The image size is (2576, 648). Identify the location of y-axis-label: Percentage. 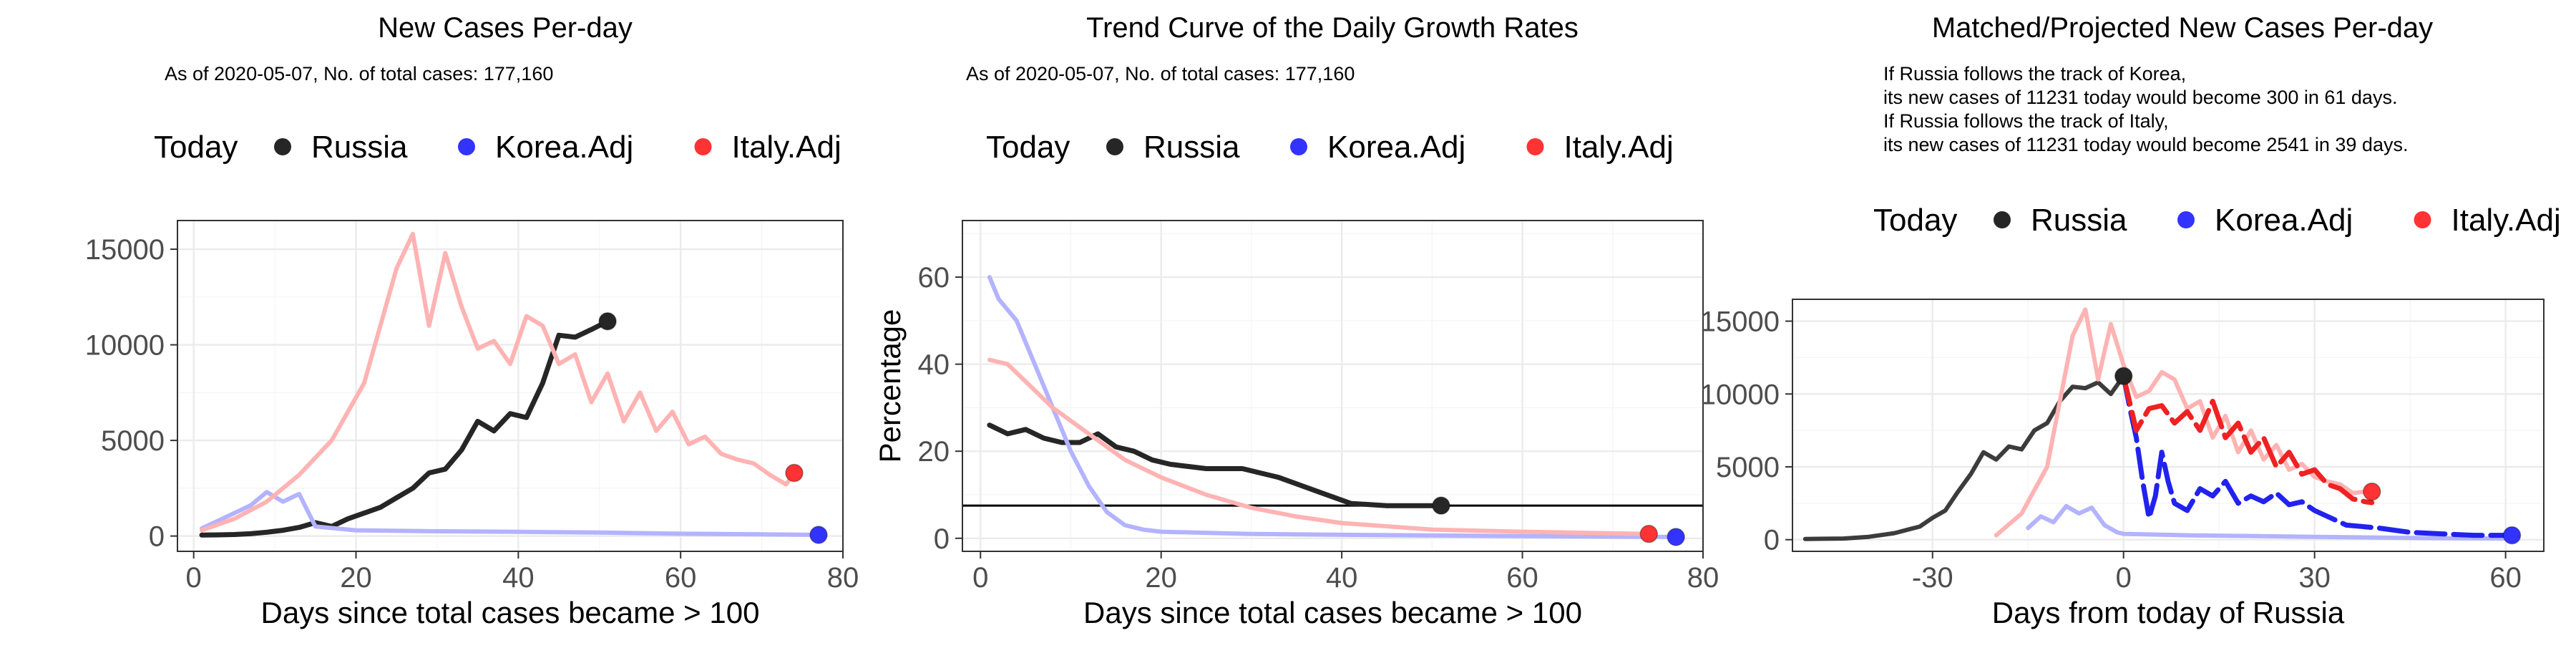
(890, 386).